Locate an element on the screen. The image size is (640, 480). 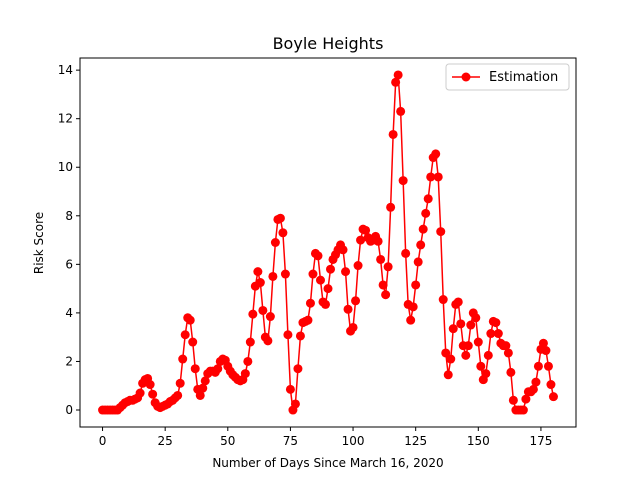
x-tick-label: 25 is located at coordinates (165, 441).